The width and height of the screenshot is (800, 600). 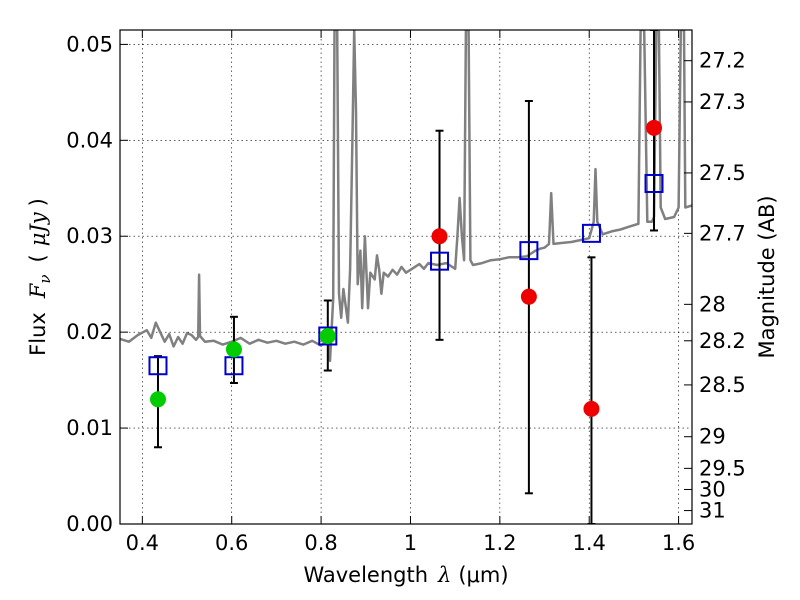 What do you see at coordinates (499, 543) in the screenshot?
I see `x-tick-label: 1.2` at bounding box center [499, 543].